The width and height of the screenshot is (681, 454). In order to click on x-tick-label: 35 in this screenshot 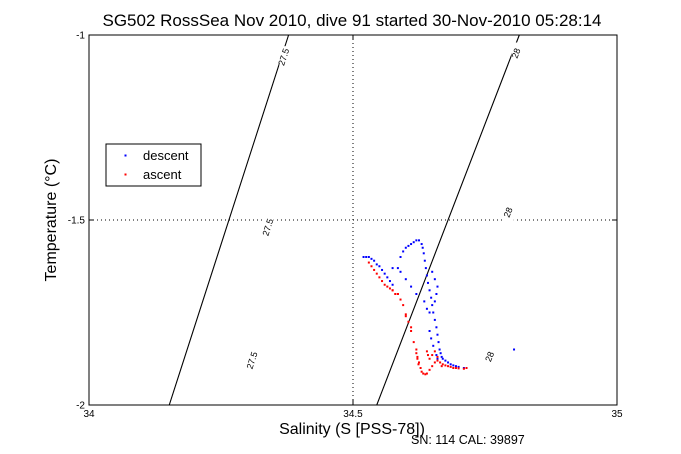, I will do `click(617, 414)`.